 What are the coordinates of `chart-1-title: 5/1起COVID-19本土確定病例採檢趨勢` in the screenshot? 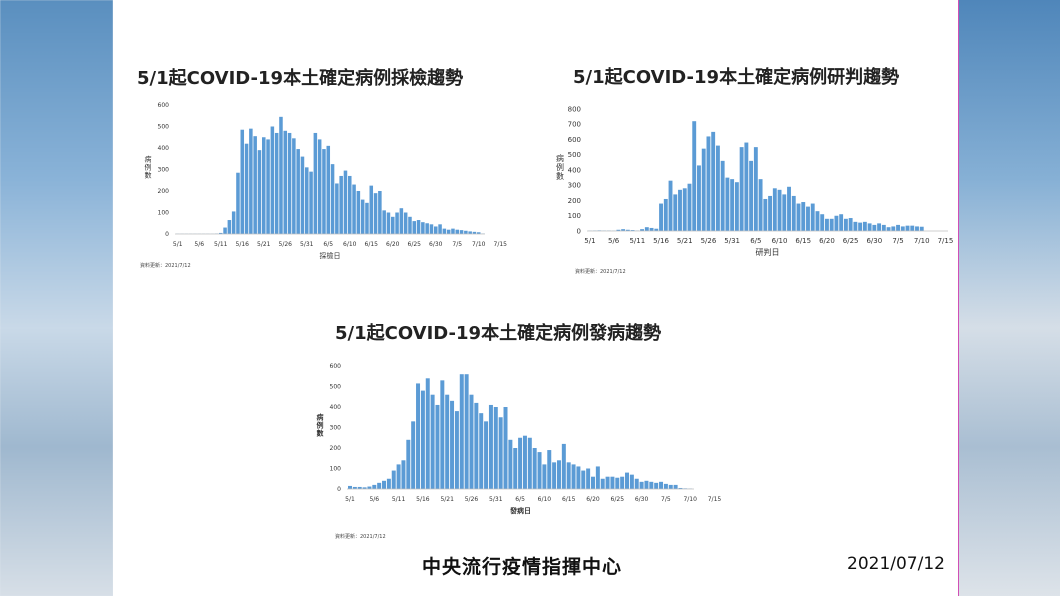 It's located at (300, 78).